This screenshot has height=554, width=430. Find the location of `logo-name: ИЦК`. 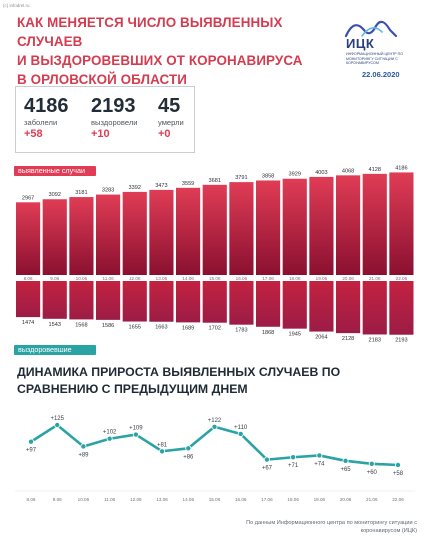

logo-name: ИЦК is located at coordinates (360, 43).